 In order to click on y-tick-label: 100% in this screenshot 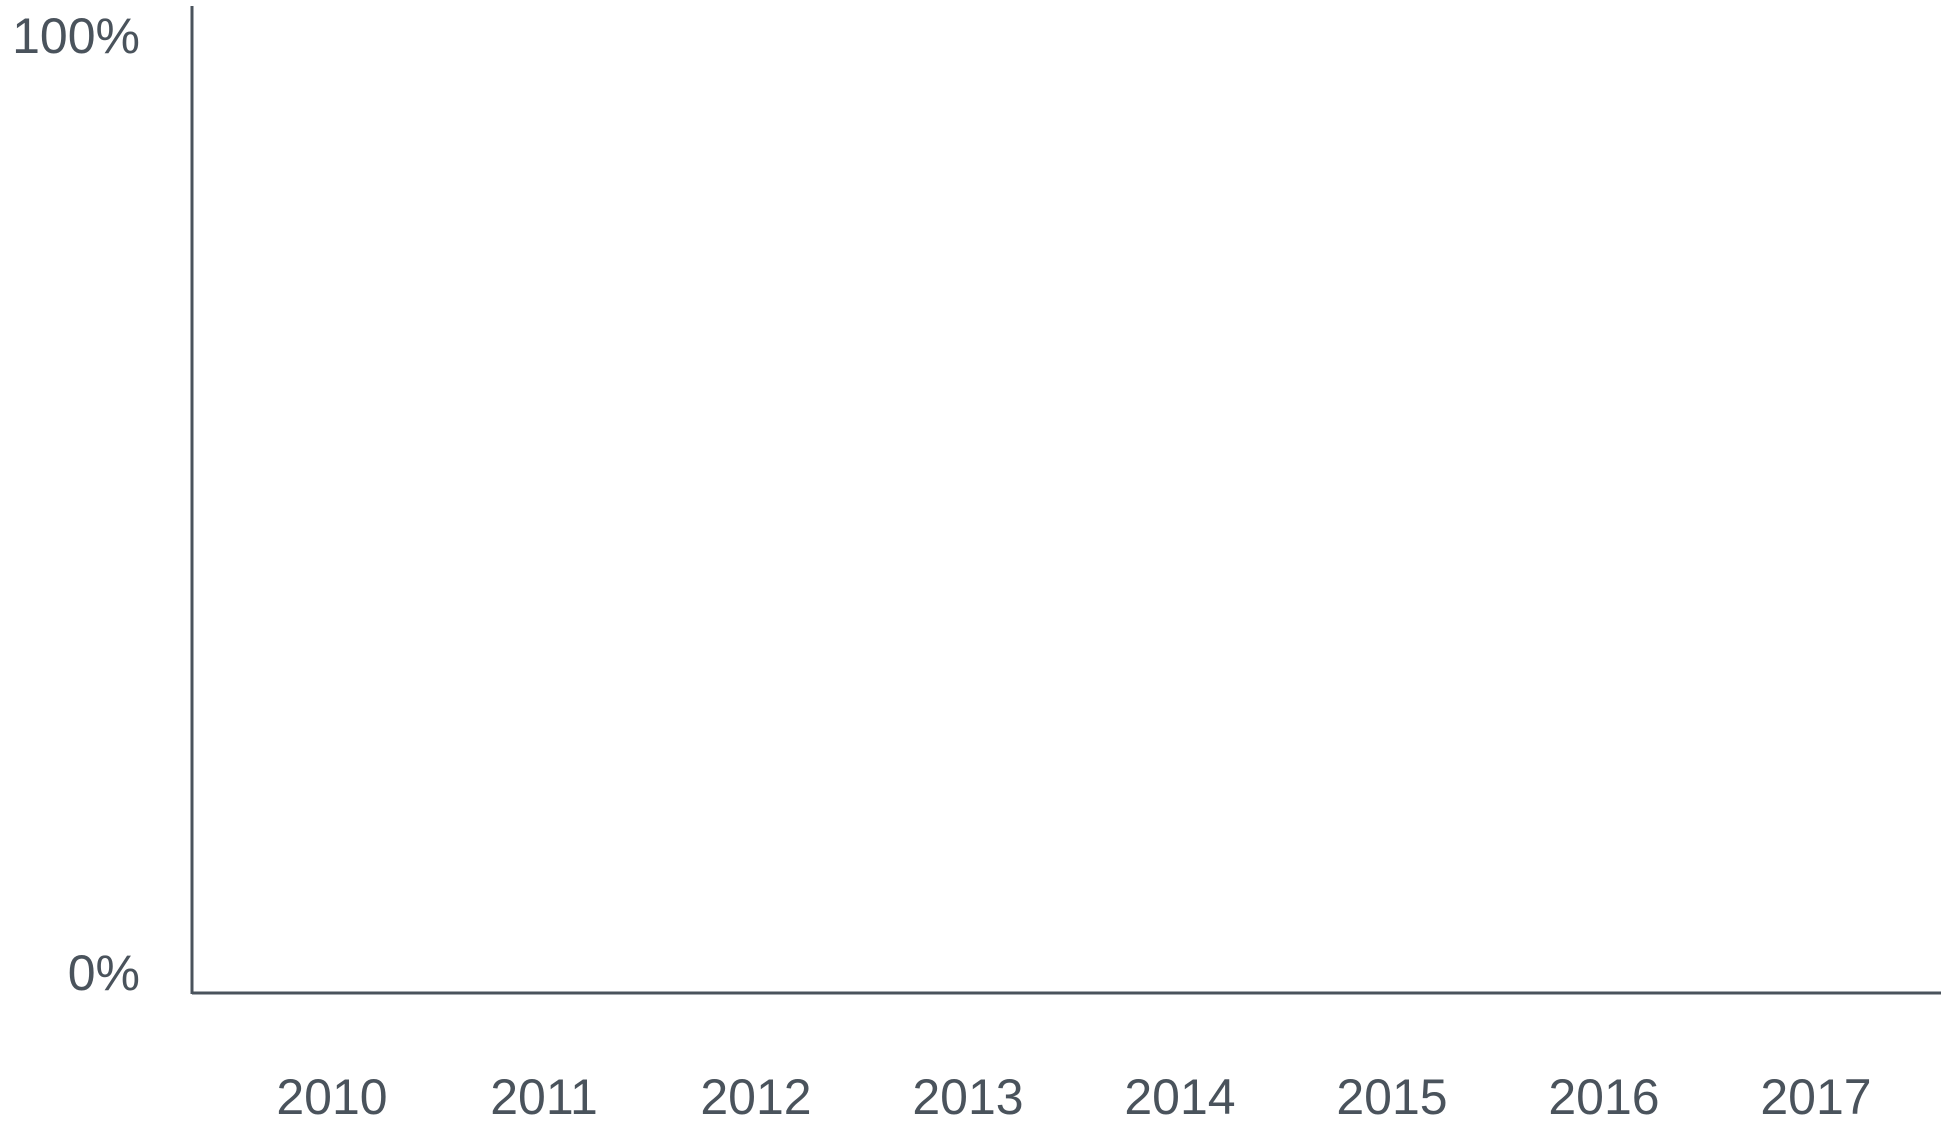, I will do `click(76, 36)`.